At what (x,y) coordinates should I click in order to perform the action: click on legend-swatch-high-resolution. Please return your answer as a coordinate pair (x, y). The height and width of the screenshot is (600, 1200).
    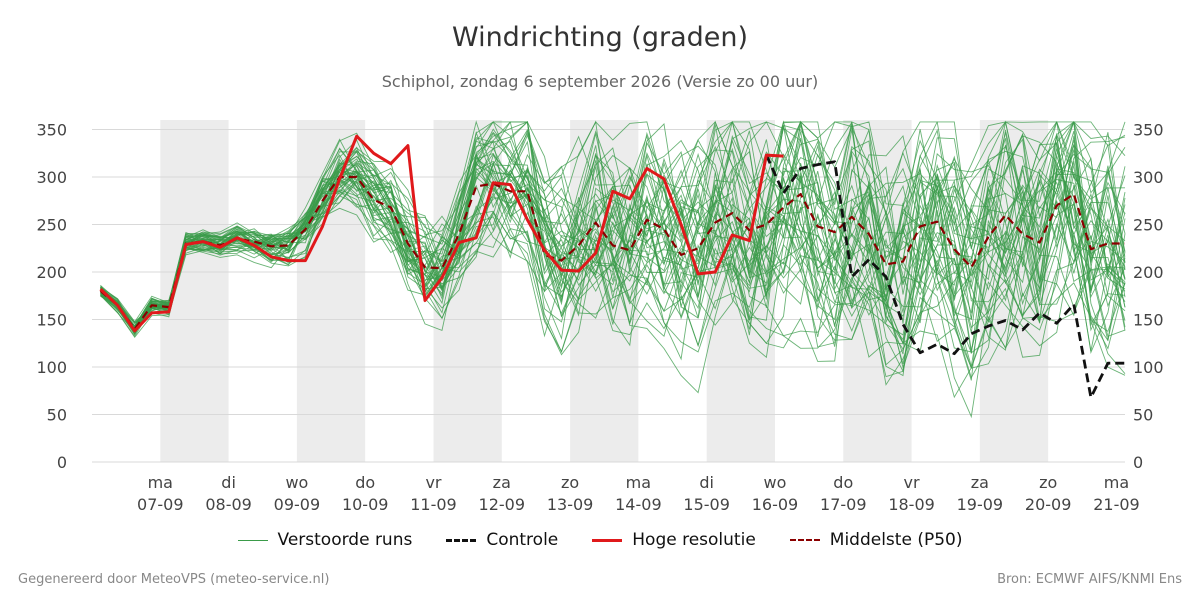
    Looking at the image, I should click on (607, 540).